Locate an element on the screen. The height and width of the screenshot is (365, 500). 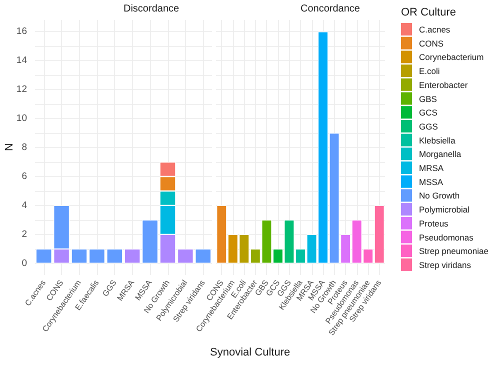
legend-label: Proteus is located at coordinates (433, 223).